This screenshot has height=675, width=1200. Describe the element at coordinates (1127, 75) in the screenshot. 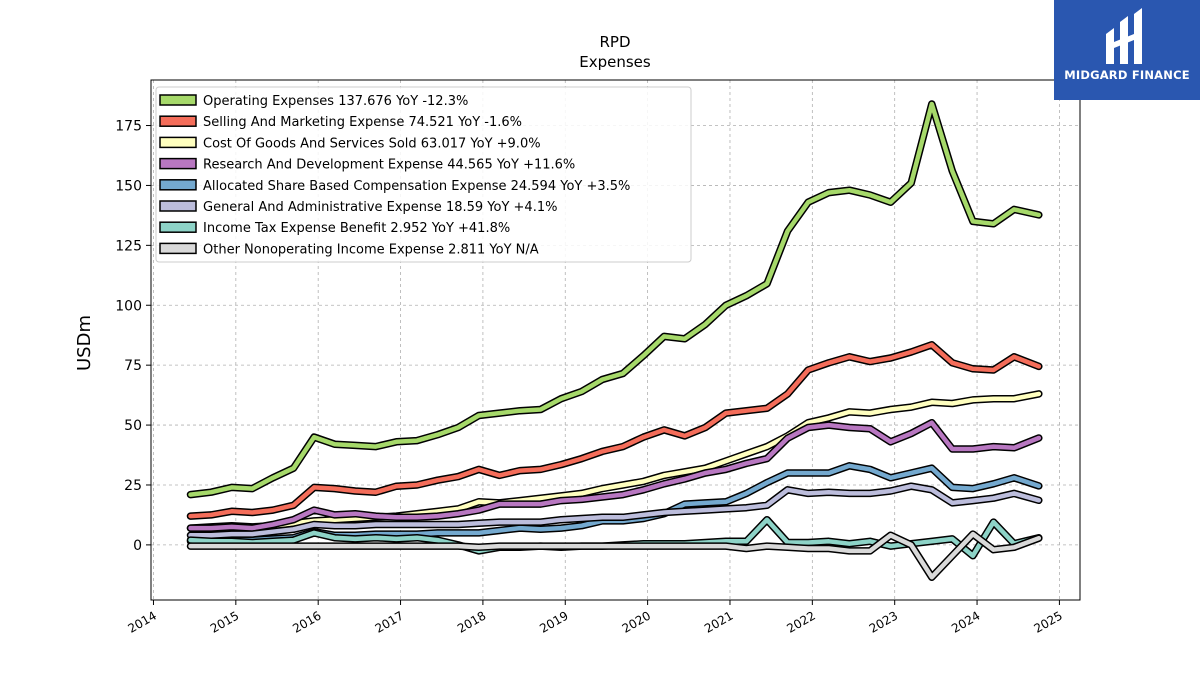

I see `logo-text: MIDGARD FINANCE` at that location.